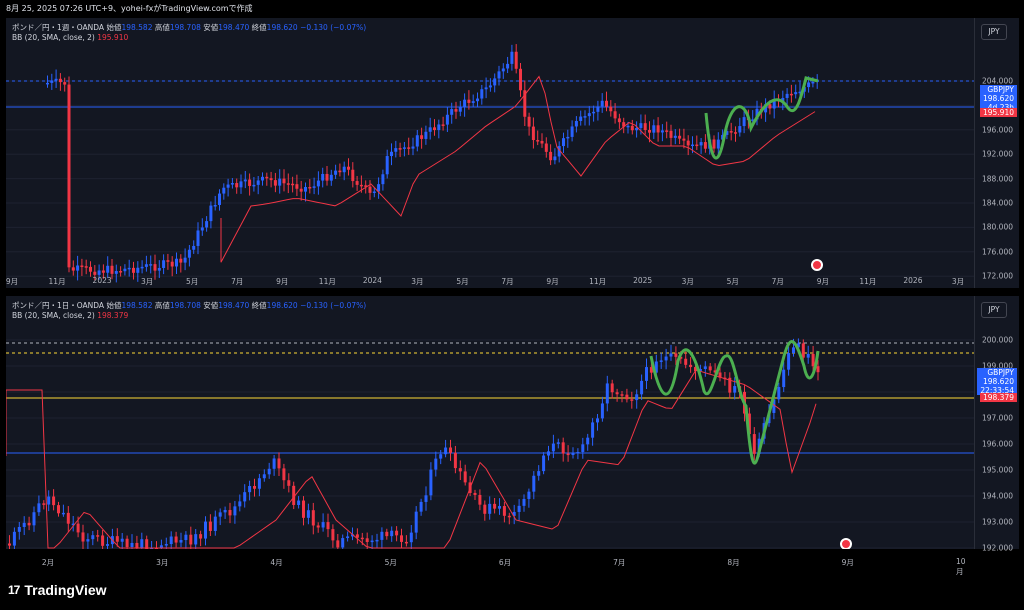 The image size is (1024, 610). Describe the element at coordinates (734, 402) in the screenshot. I see `pattern-drawing` at that location.